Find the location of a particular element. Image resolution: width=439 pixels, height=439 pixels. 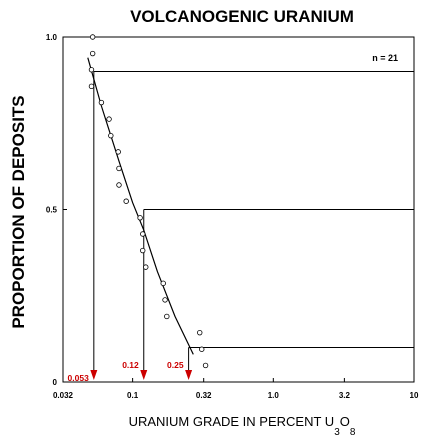

x-tick-label: 1.0 is located at coordinates (274, 395).